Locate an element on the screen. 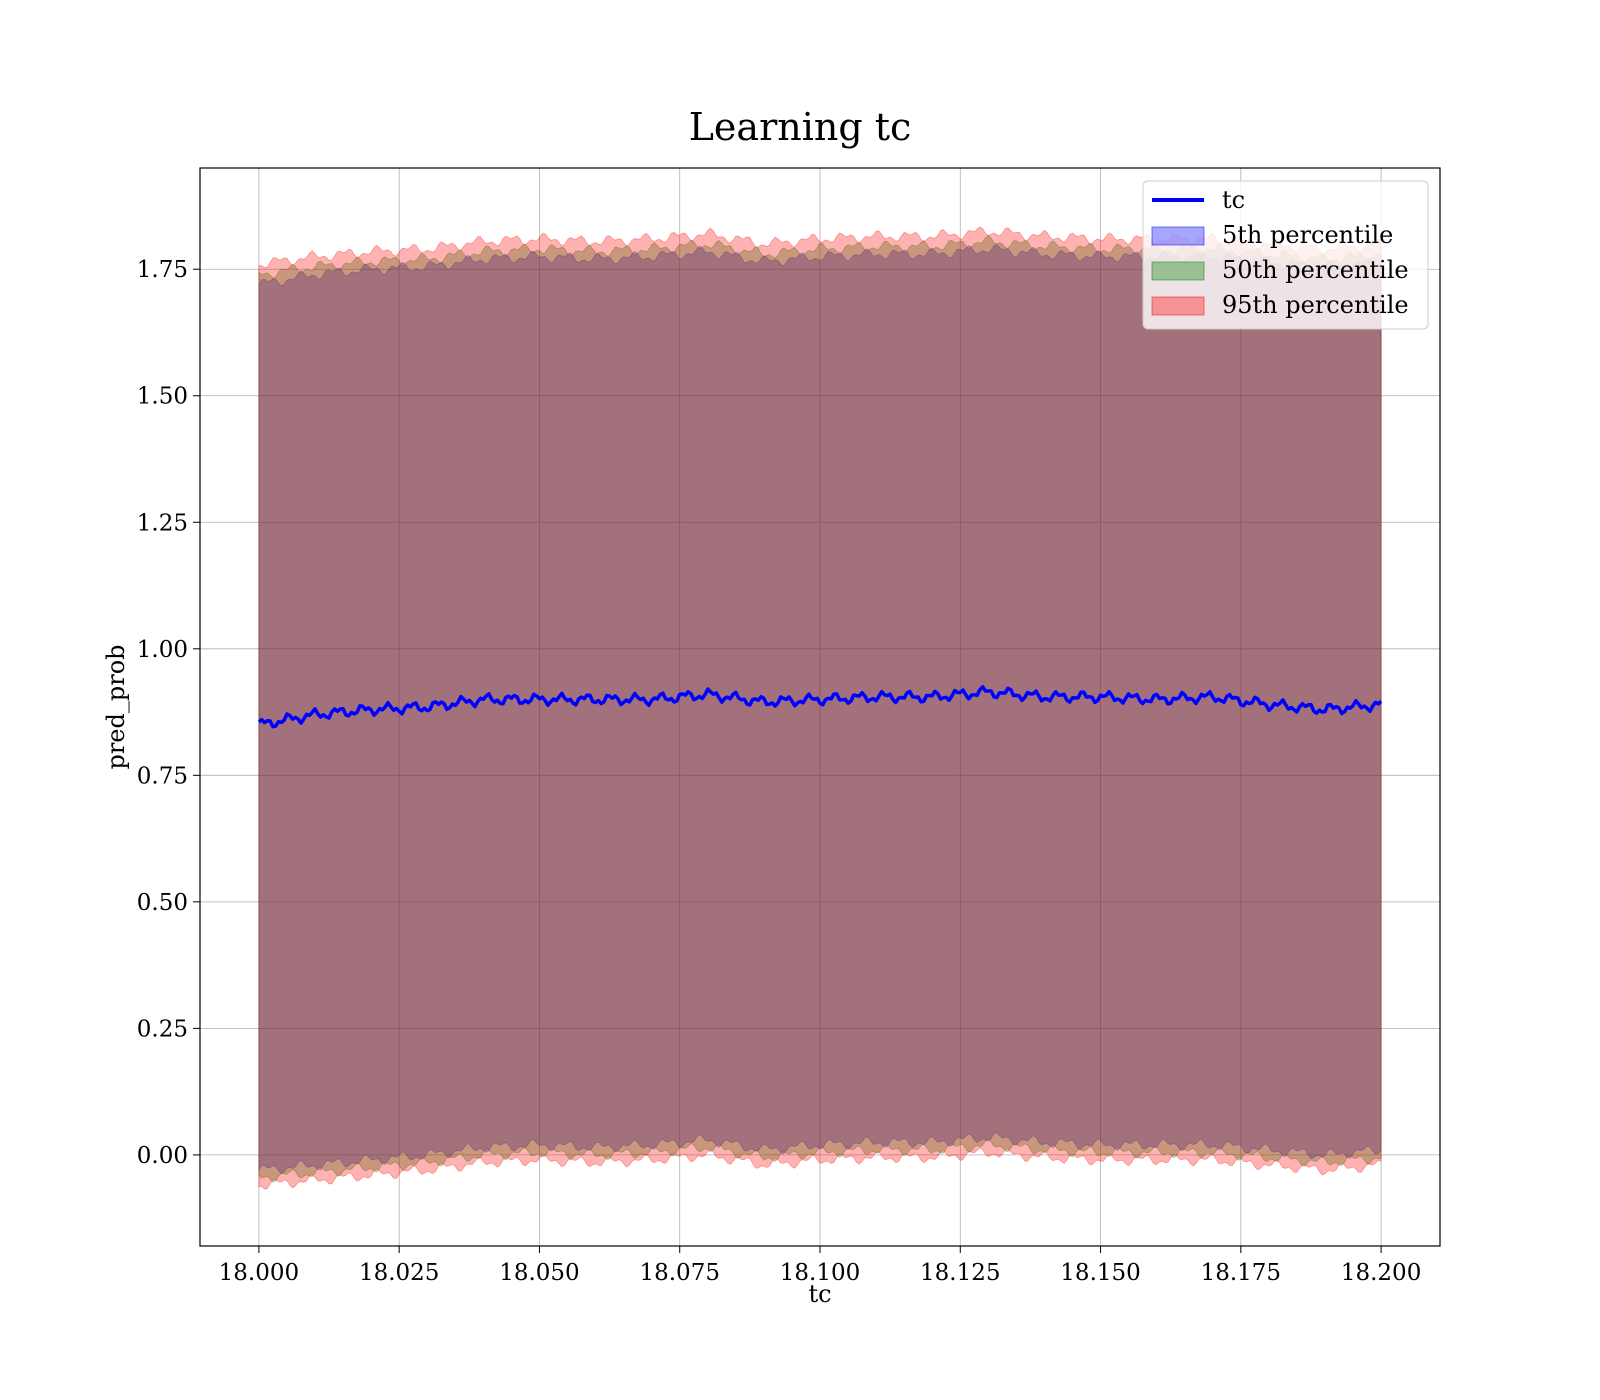 The height and width of the screenshot is (1400, 1600). y-tick-label: 0.00 is located at coordinates (162, 1156).